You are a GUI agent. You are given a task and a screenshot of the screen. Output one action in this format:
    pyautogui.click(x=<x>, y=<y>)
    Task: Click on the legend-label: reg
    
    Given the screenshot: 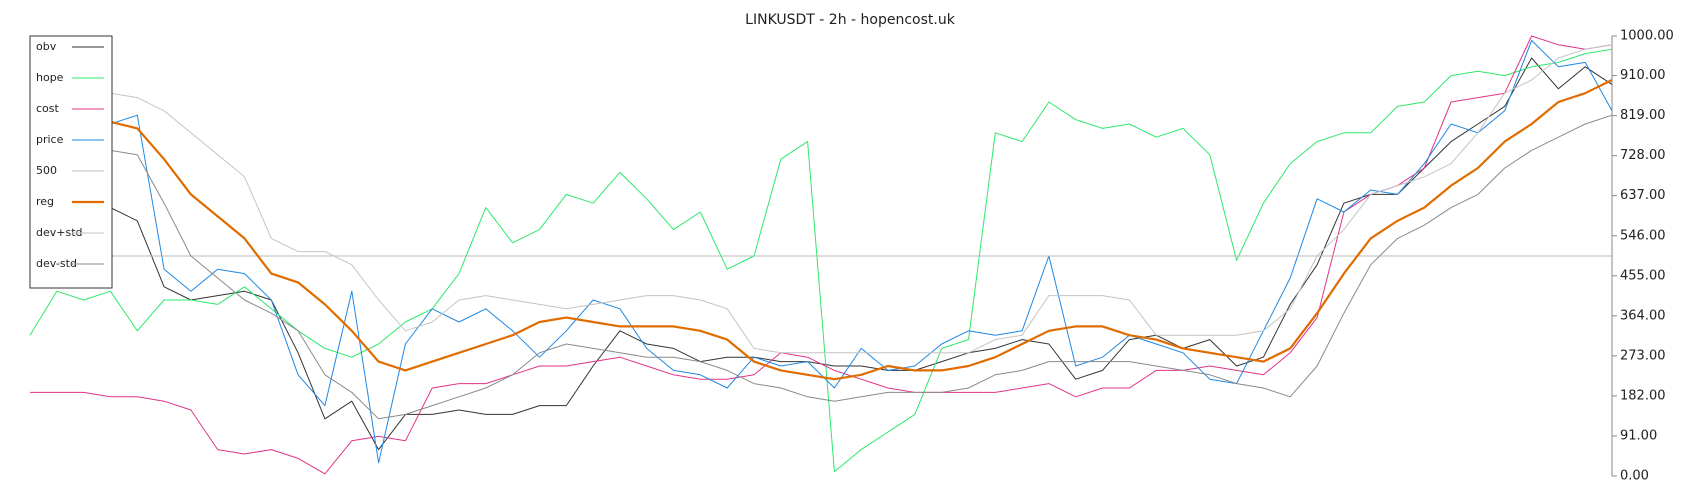 What is the action you would take?
    pyautogui.click(x=45, y=201)
    